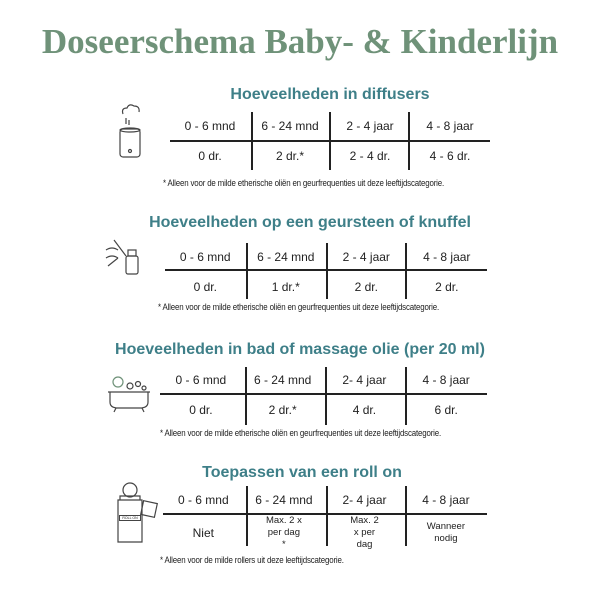 The height and width of the screenshot is (600, 600). Describe the element at coordinates (446, 410) in the screenshot. I see `value-cell: 6 dr.` at that location.